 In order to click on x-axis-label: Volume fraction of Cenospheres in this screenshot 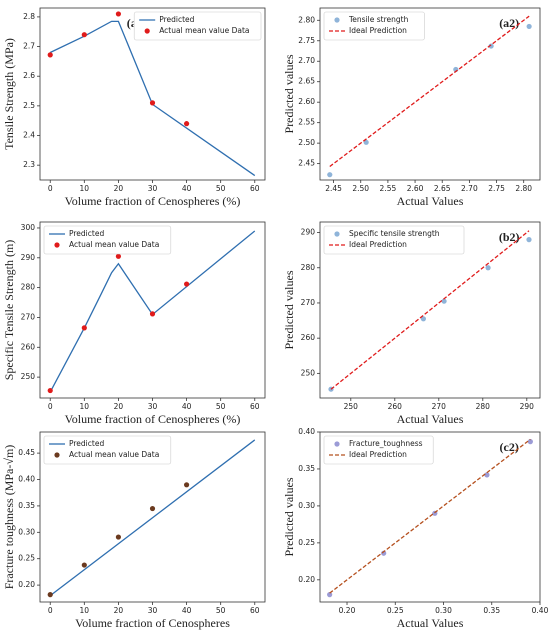, I will do `click(152, 623)`.